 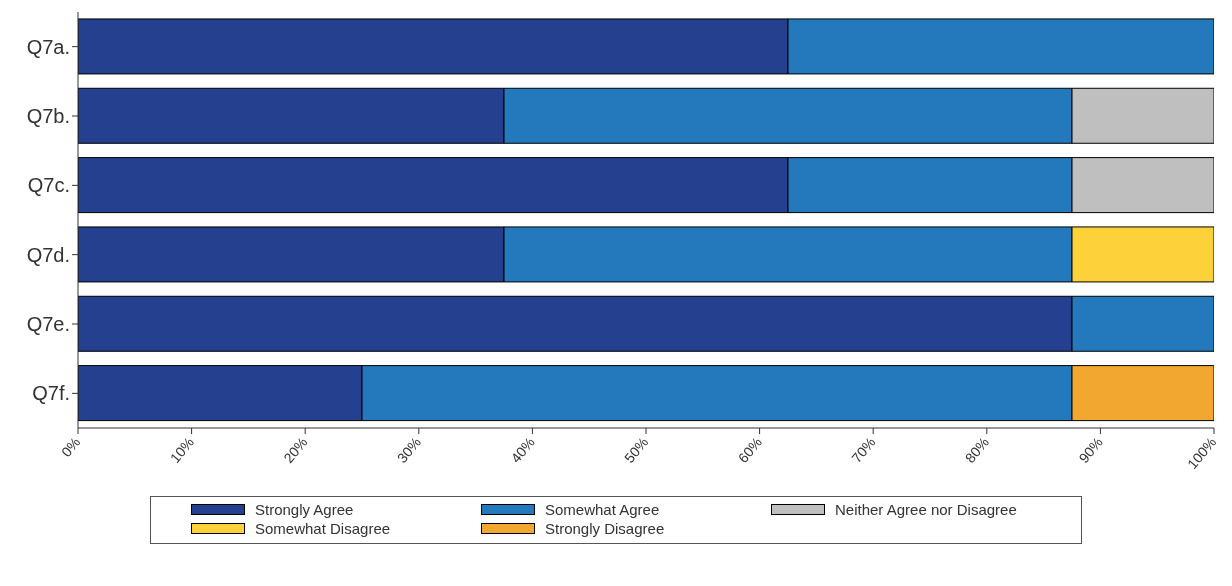 What do you see at coordinates (605, 528) in the screenshot?
I see `legend-label: Strongly Disagree` at bounding box center [605, 528].